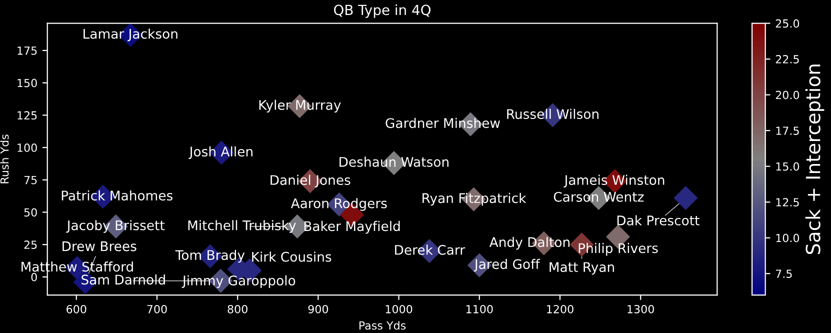 This screenshot has height=333, width=831. I want to click on color-bar-label: 15.0, so click(788, 166).